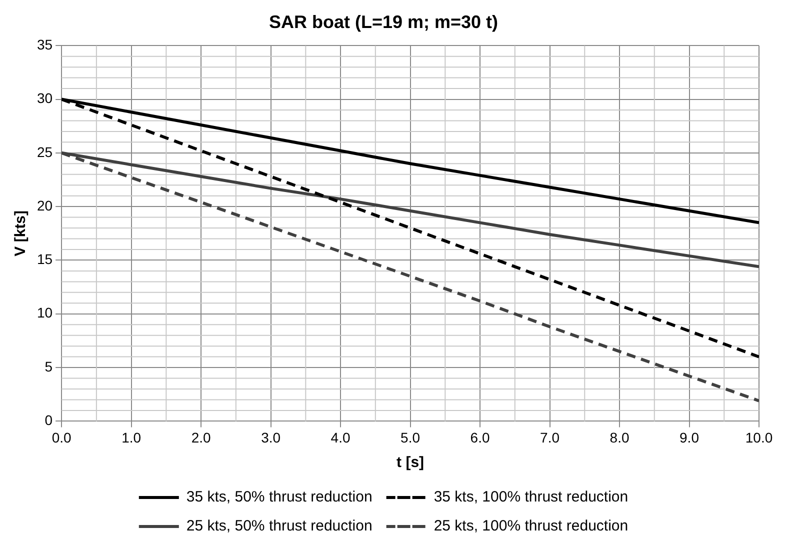 The height and width of the screenshot is (552, 795). Describe the element at coordinates (383, 22) in the screenshot. I see `chart-title: SAR boat (L=19 m; m=30 t)` at that location.